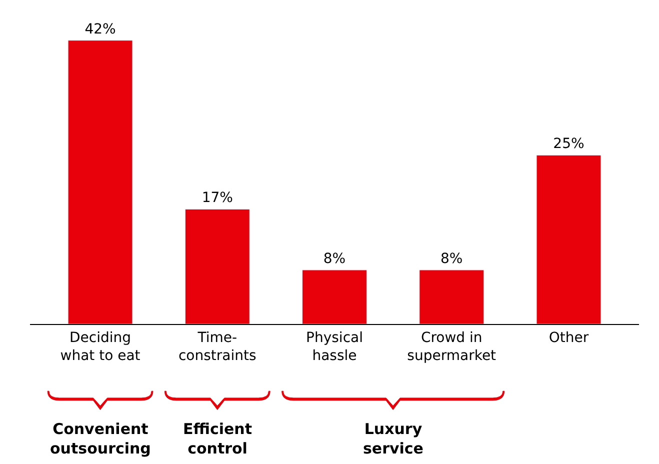  I want to click on text: Luxury service, so click(393, 439).